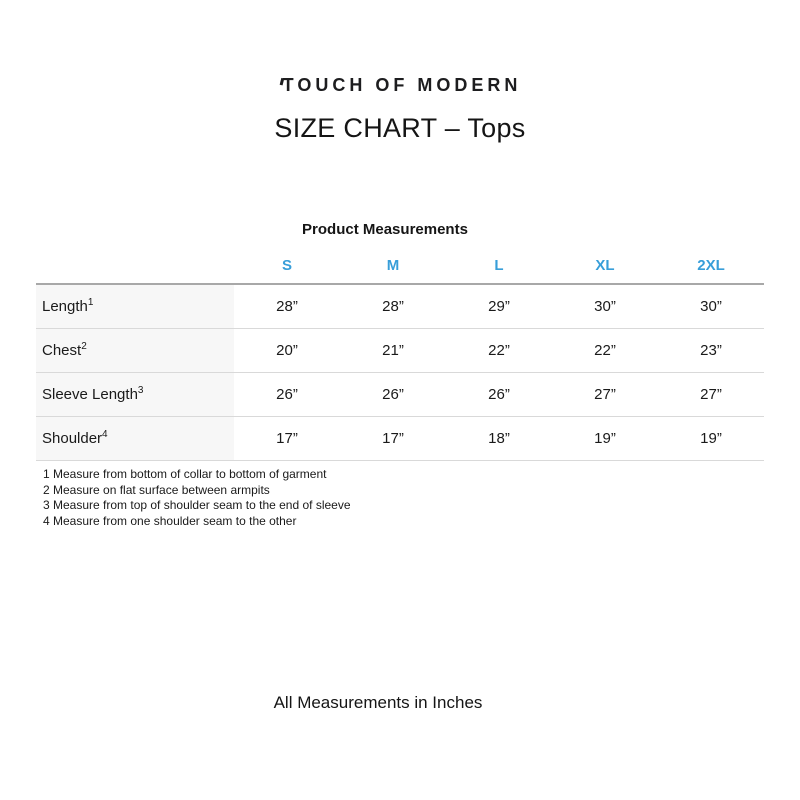 The image size is (800, 800). I want to click on cell-chest-2xl: 23”, so click(711, 350).